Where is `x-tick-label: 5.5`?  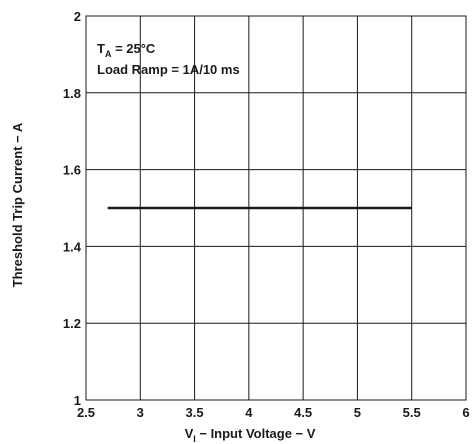
x-tick-label: 5.5 is located at coordinates (412, 412).